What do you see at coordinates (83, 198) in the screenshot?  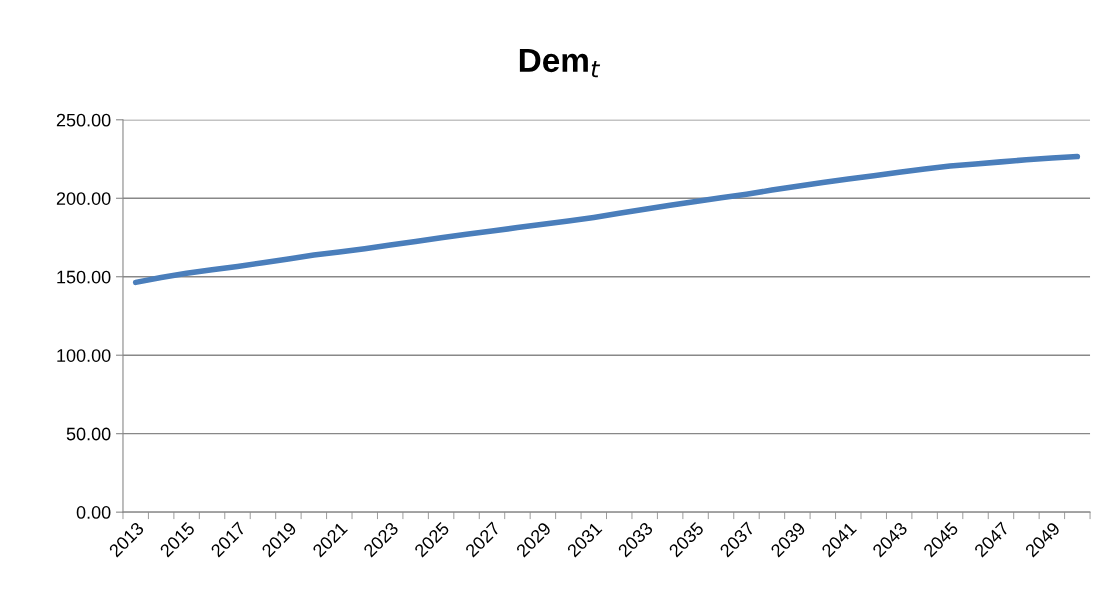 I see `y-tick-label: 200.00` at bounding box center [83, 198].